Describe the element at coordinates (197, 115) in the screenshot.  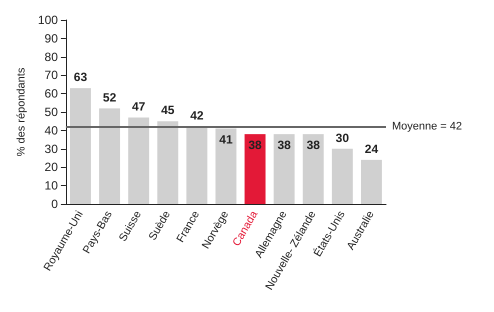
I see `data-label: 42` at that location.